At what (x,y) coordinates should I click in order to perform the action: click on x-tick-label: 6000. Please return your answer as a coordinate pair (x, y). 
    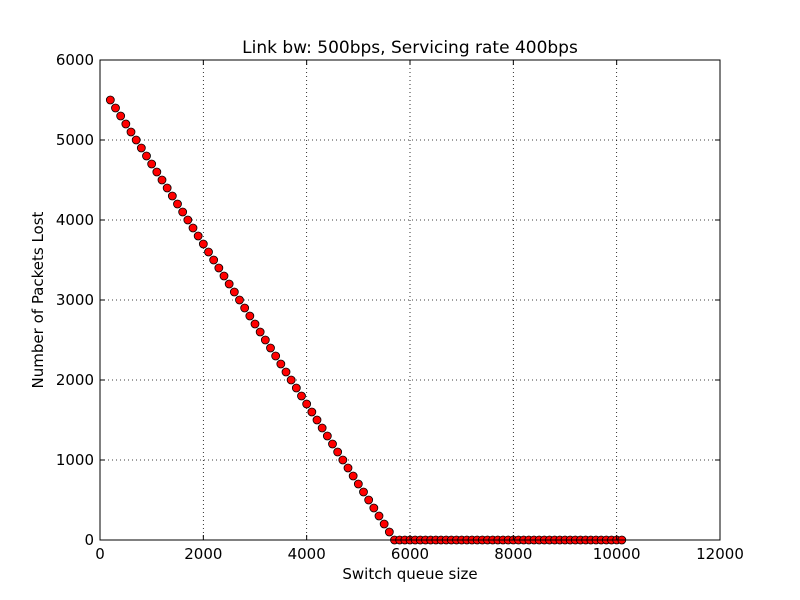
    Looking at the image, I should click on (410, 554).